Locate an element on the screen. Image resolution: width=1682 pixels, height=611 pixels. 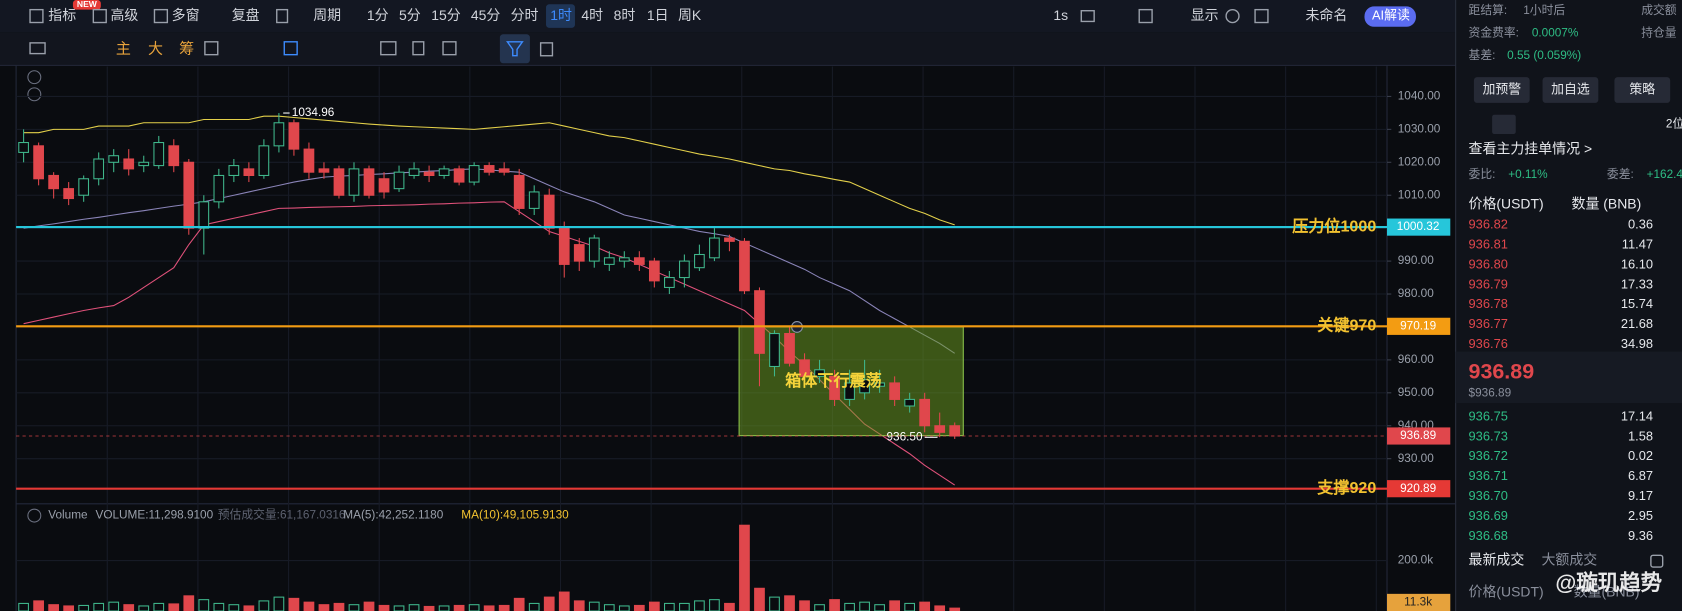
button-bg is located at coordinates (1642, 90).